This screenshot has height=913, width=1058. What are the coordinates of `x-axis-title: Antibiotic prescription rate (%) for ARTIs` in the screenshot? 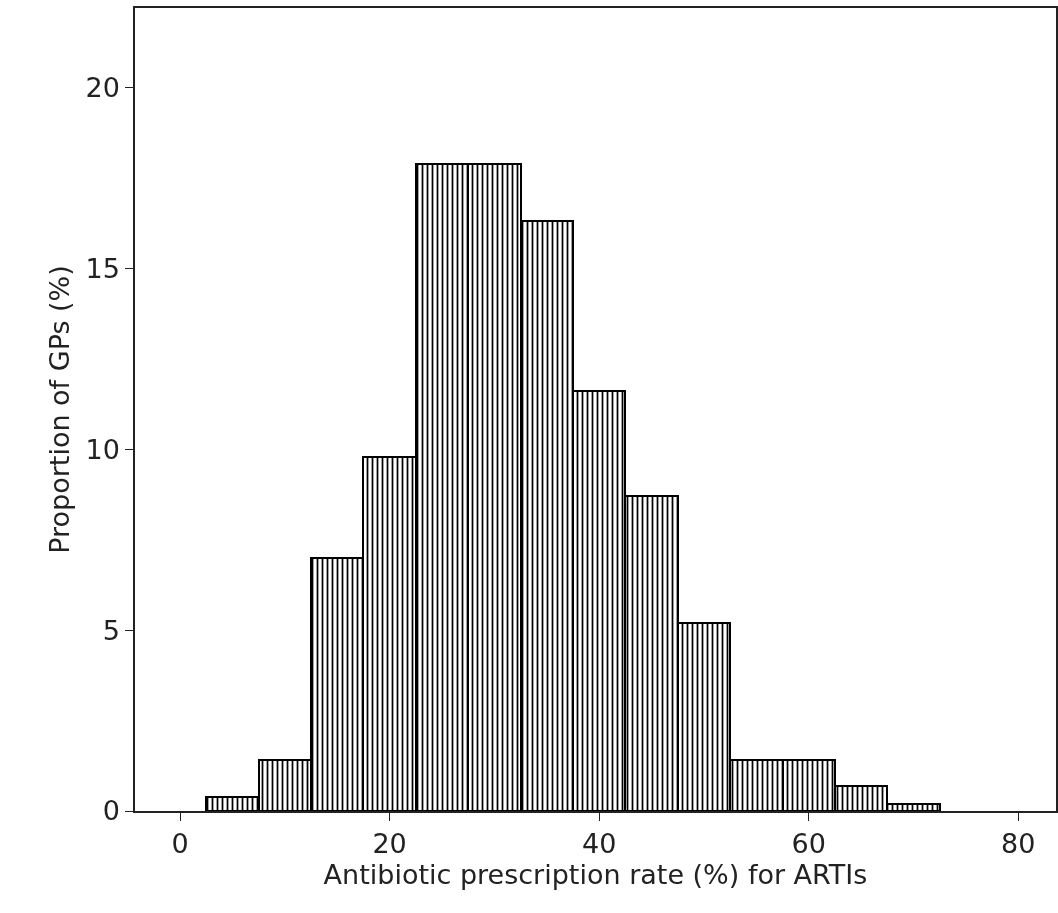 It's located at (595, 875).